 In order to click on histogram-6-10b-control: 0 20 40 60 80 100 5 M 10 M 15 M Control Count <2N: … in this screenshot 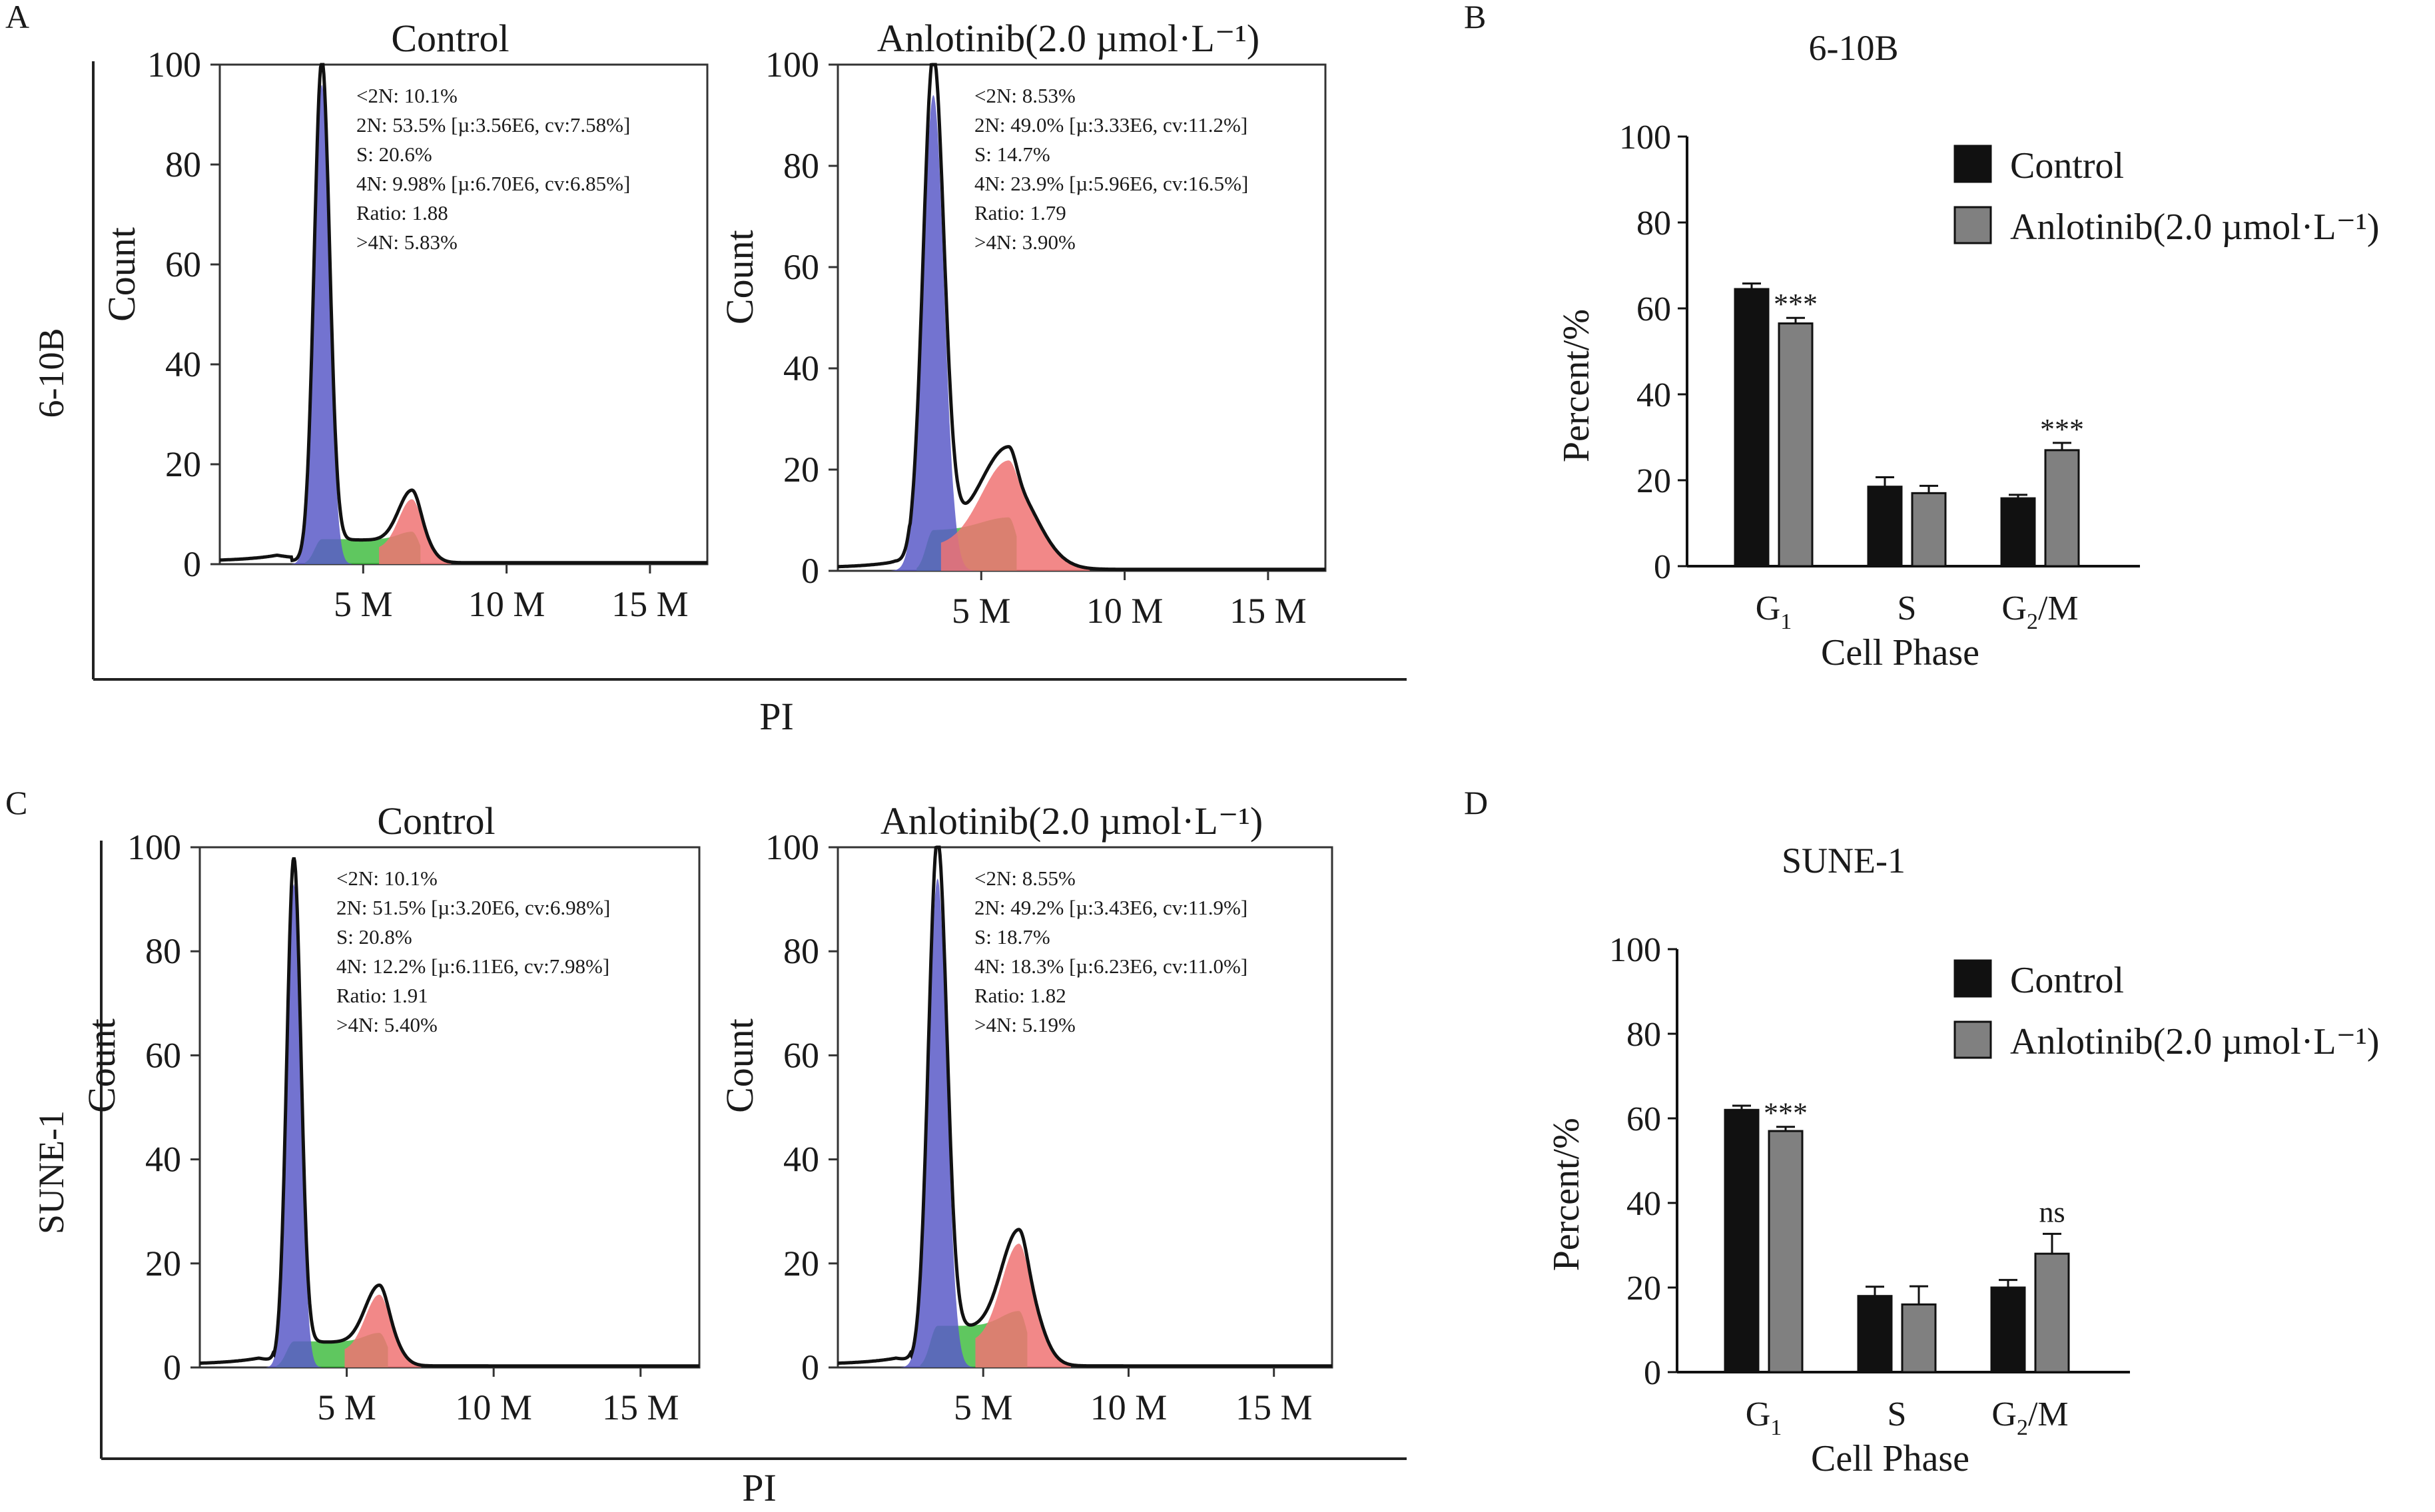, I will do `click(404, 321)`.